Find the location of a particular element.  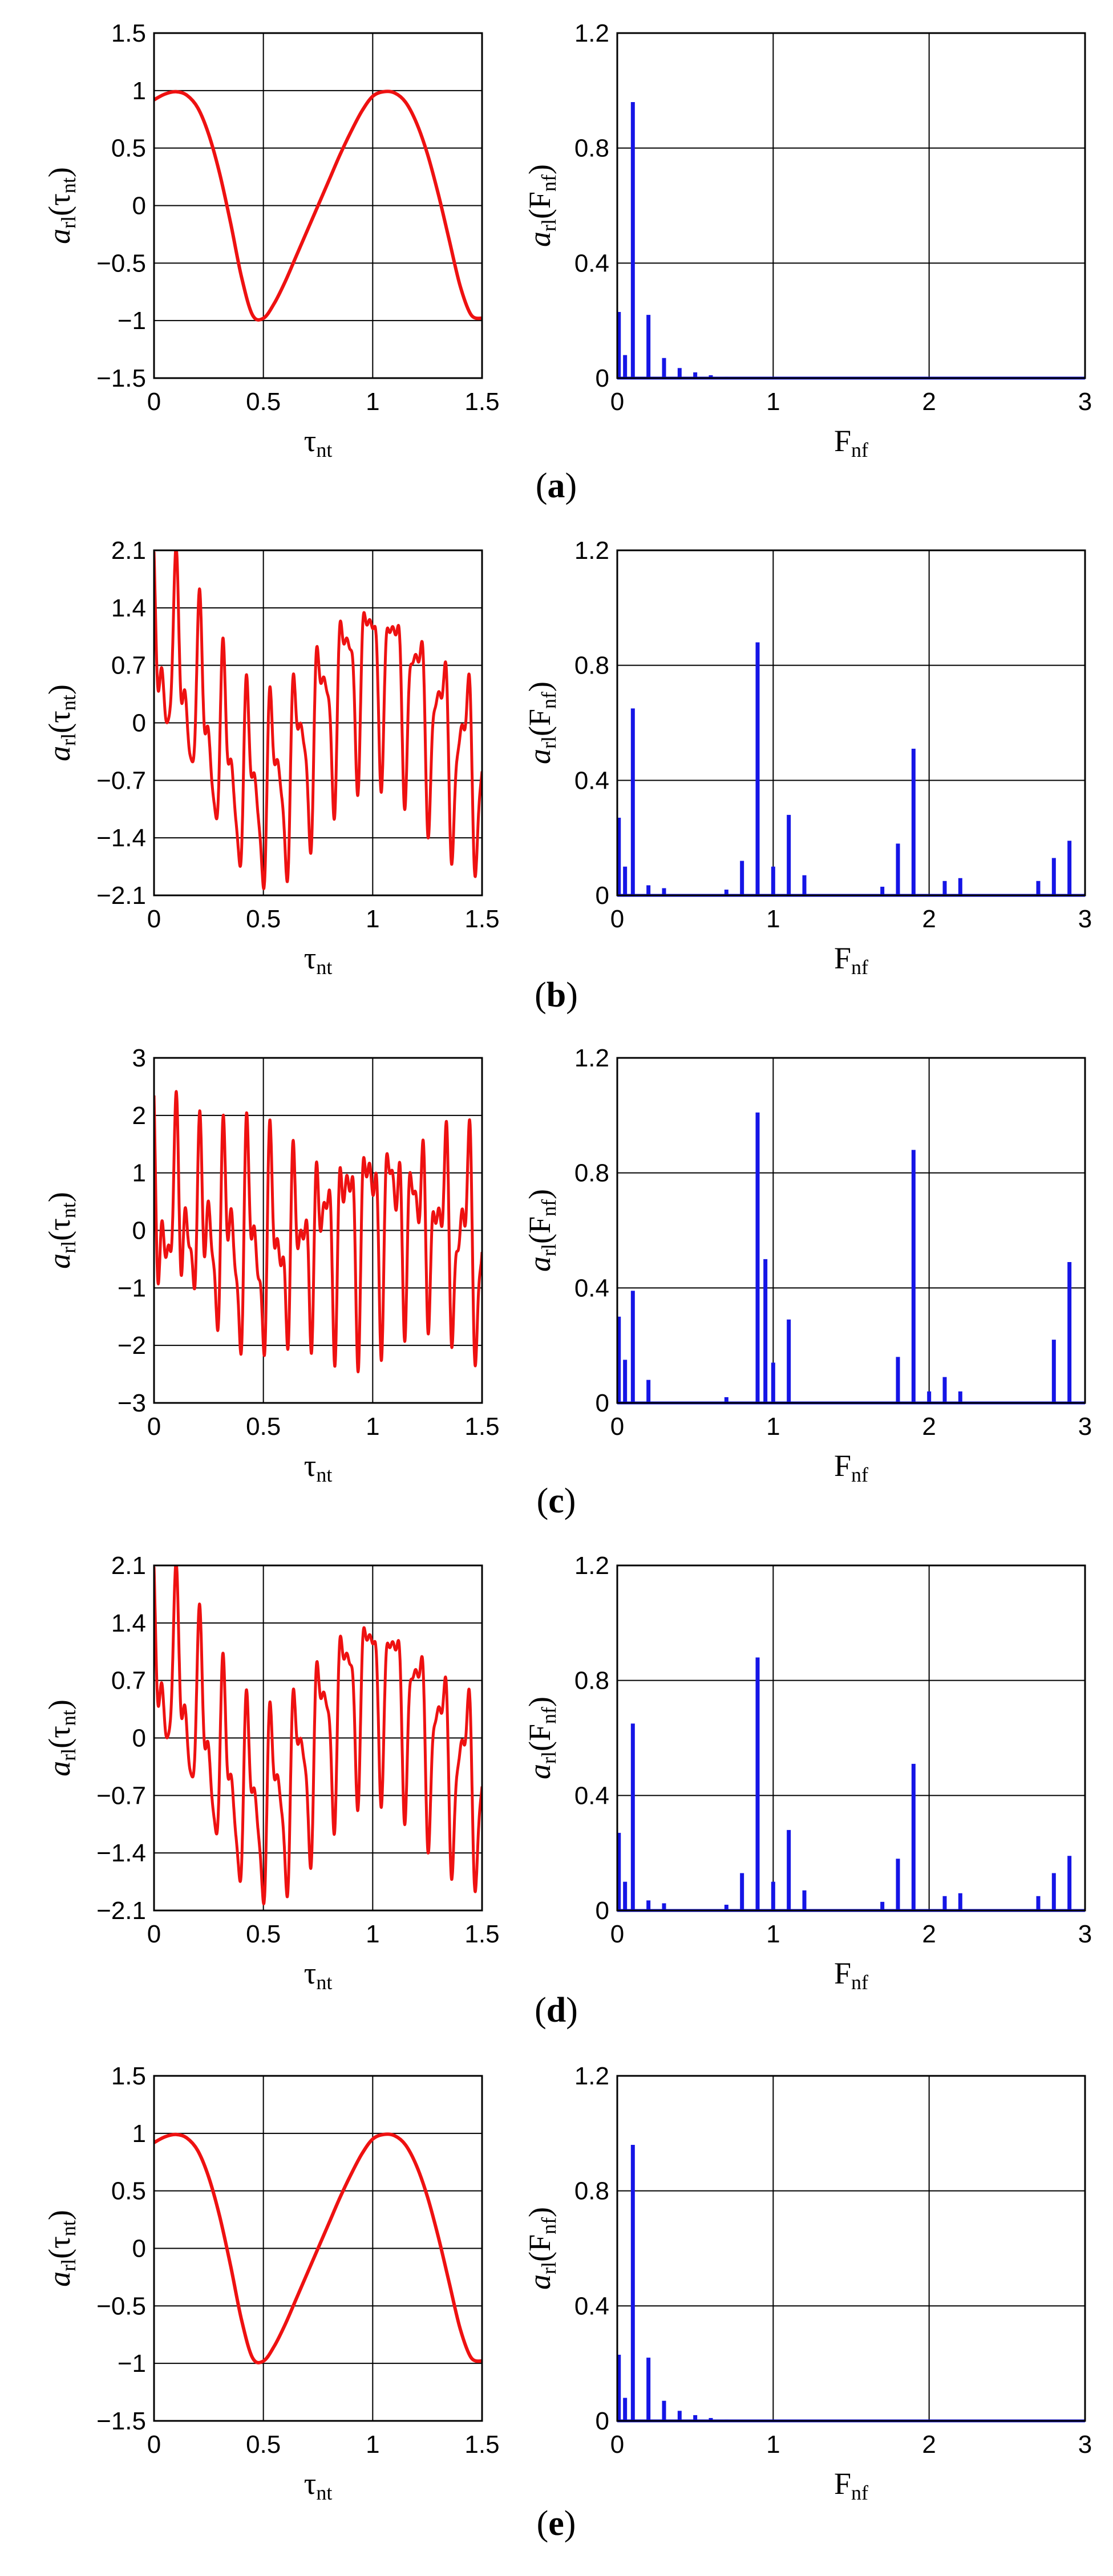

panel-c-time-ytick-label: −2 is located at coordinates (132, 1346).